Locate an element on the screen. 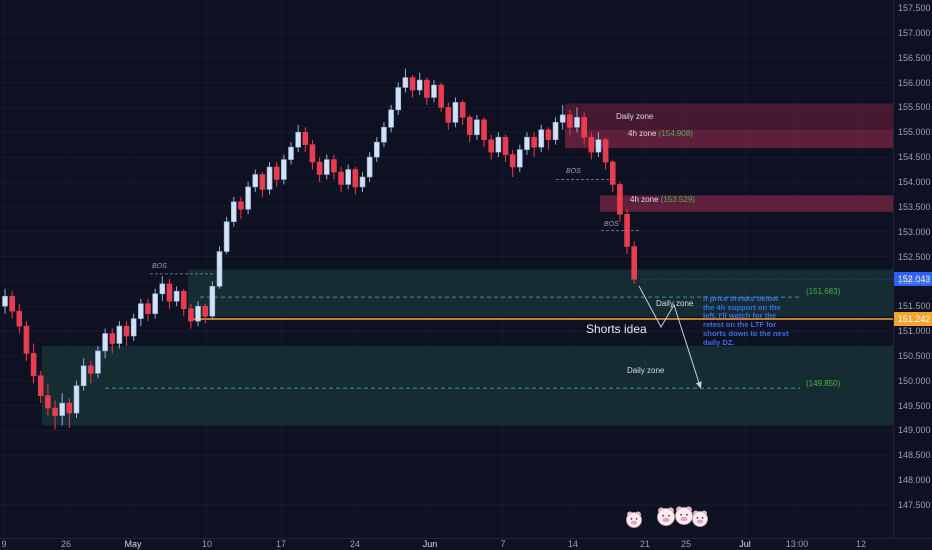 The height and width of the screenshot is (550, 932). dz-low-level-line-label: (149.850) is located at coordinates (823, 383).